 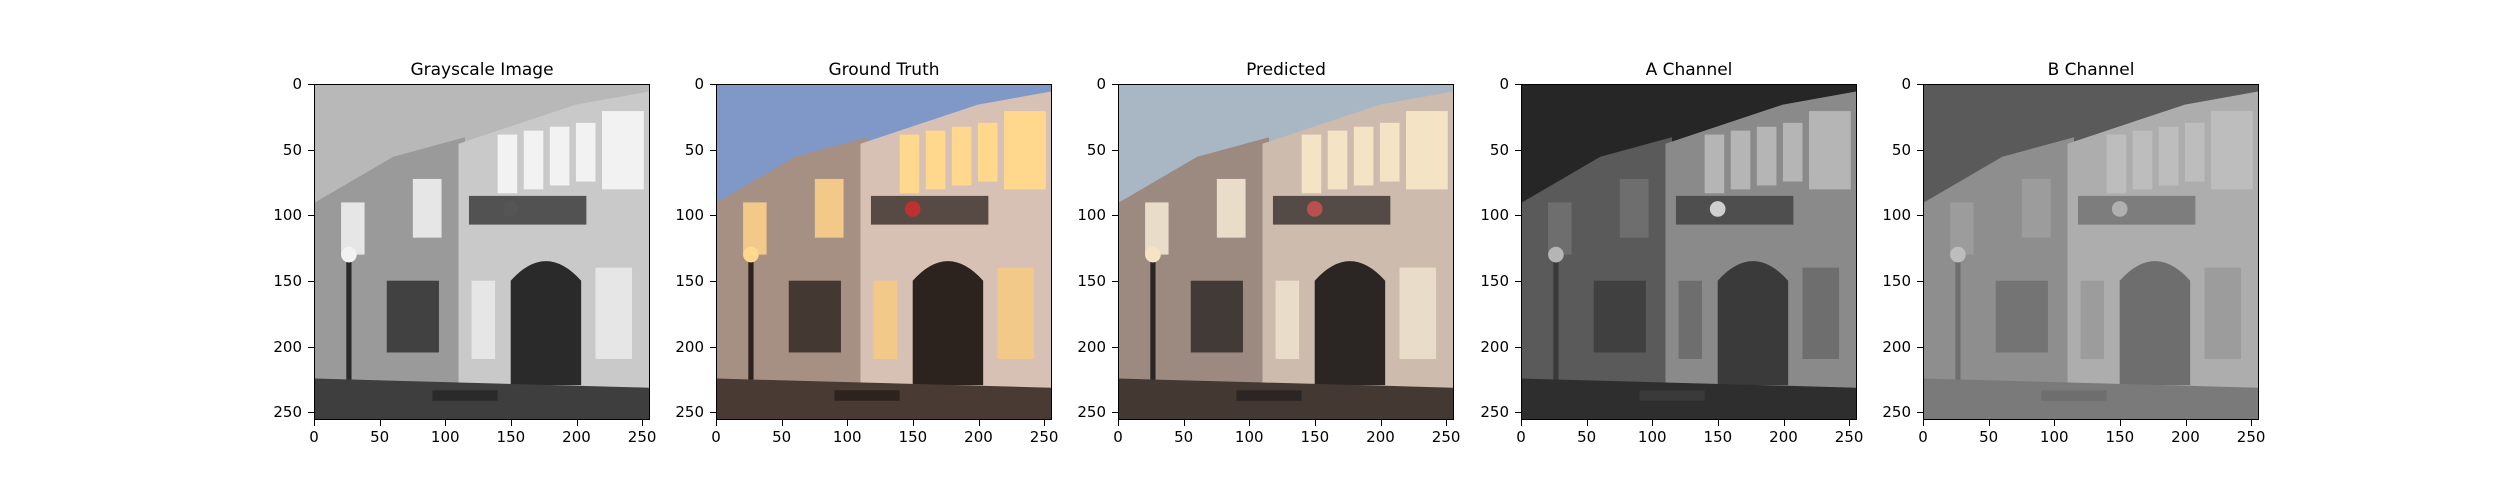 What do you see at coordinates (689, 346) in the screenshot?
I see `y-tick-label: 200` at bounding box center [689, 346].